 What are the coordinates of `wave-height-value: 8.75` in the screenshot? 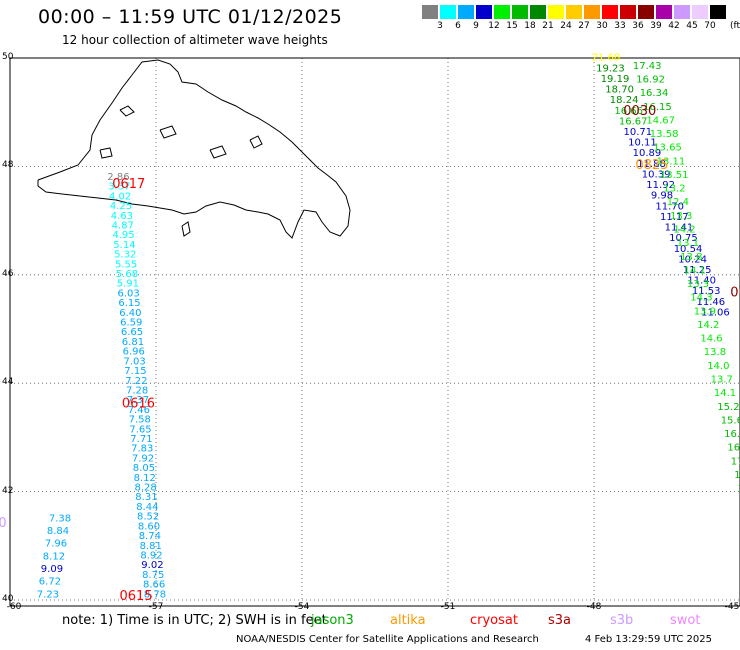 It's located at (153, 575).